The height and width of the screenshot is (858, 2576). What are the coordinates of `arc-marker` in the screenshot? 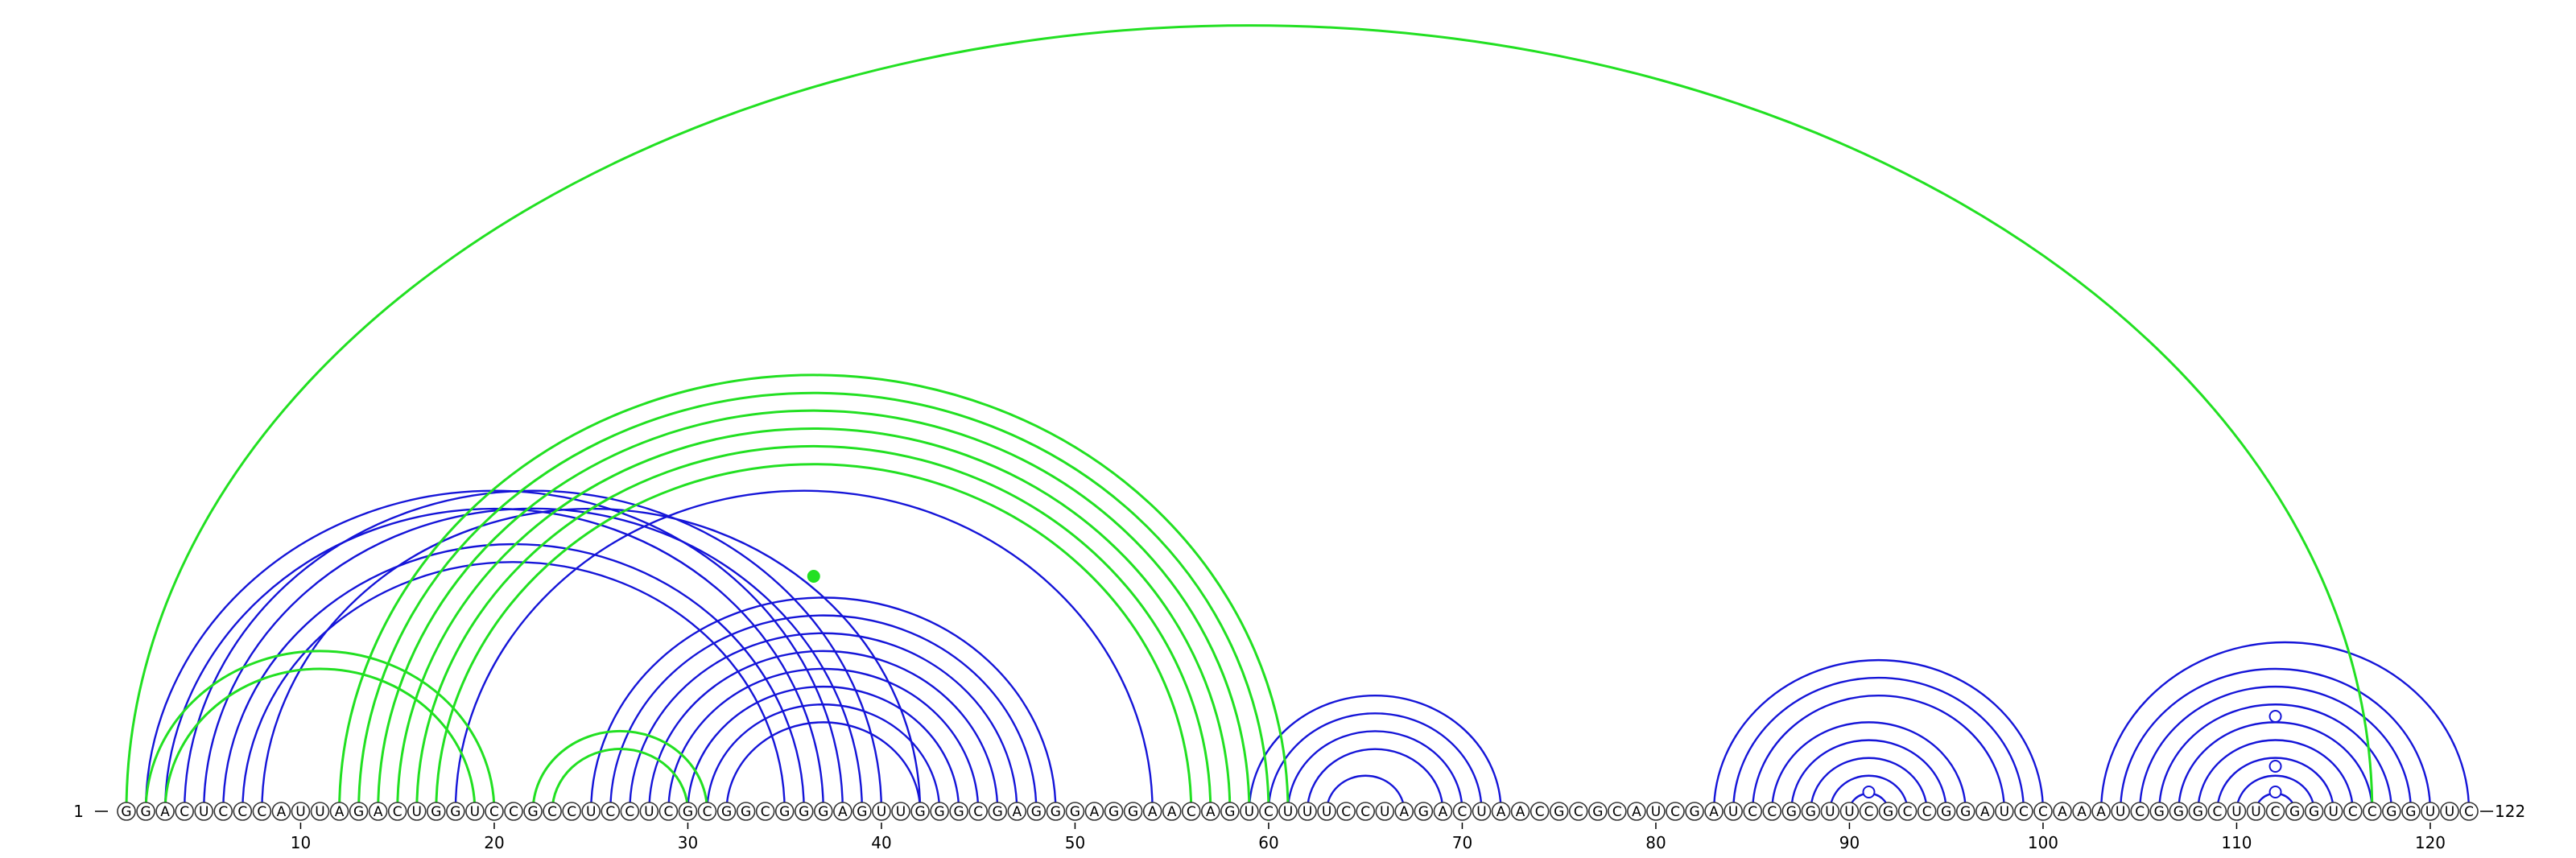 It's located at (2275, 792).